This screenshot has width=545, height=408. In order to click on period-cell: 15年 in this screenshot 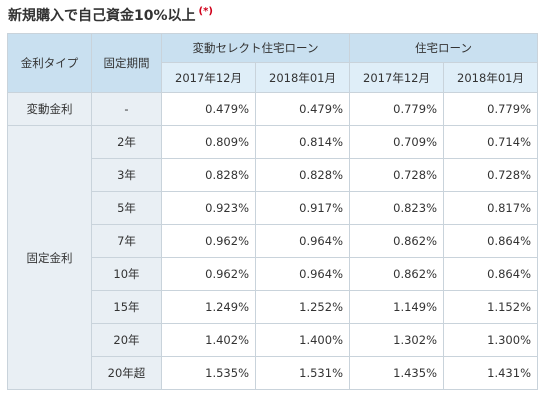, I will do `click(126, 307)`.